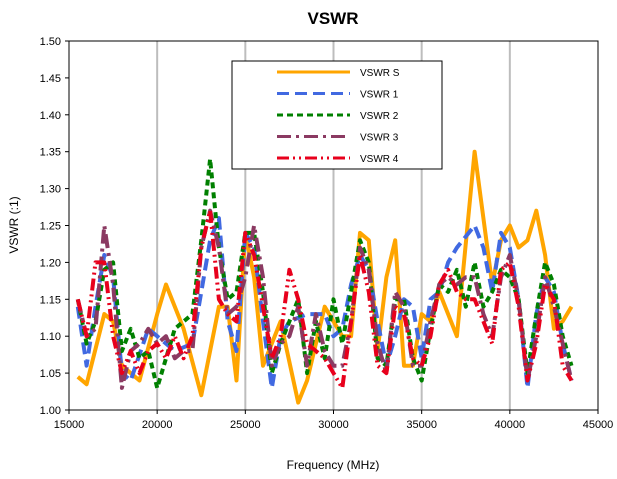 The height and width of the screenshot is (479, 617). What do you see at coordinates (379, 159) in the screenshot?
I see `legend-label: VSWR 4` at bounding box center [379, 159].